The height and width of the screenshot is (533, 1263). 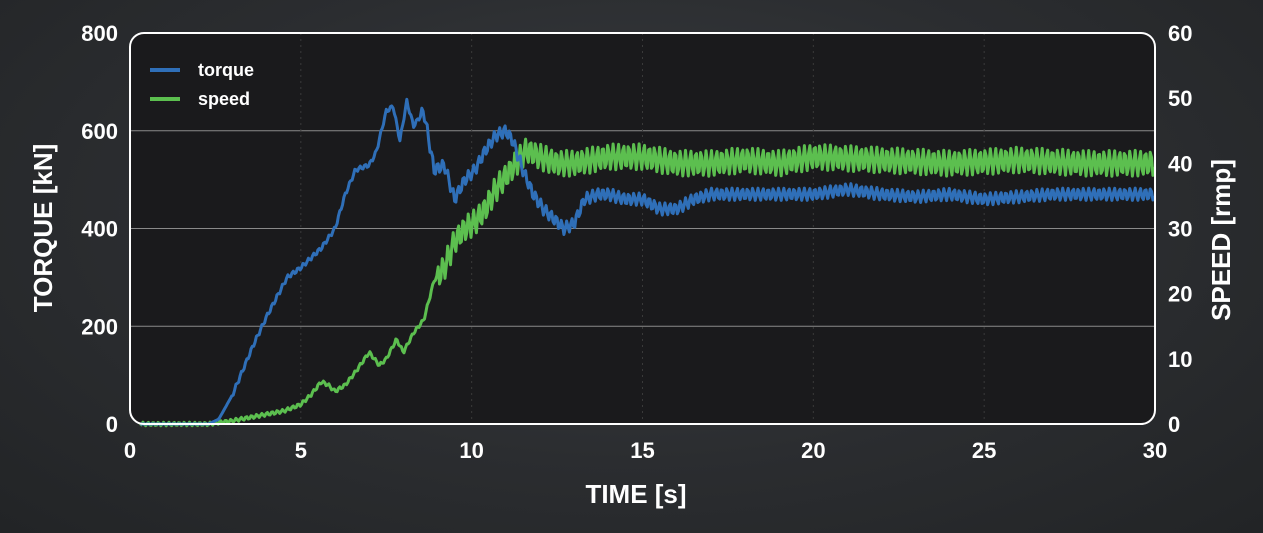 I want to click on x-tick-label: 5, so click(x=301, y=450).